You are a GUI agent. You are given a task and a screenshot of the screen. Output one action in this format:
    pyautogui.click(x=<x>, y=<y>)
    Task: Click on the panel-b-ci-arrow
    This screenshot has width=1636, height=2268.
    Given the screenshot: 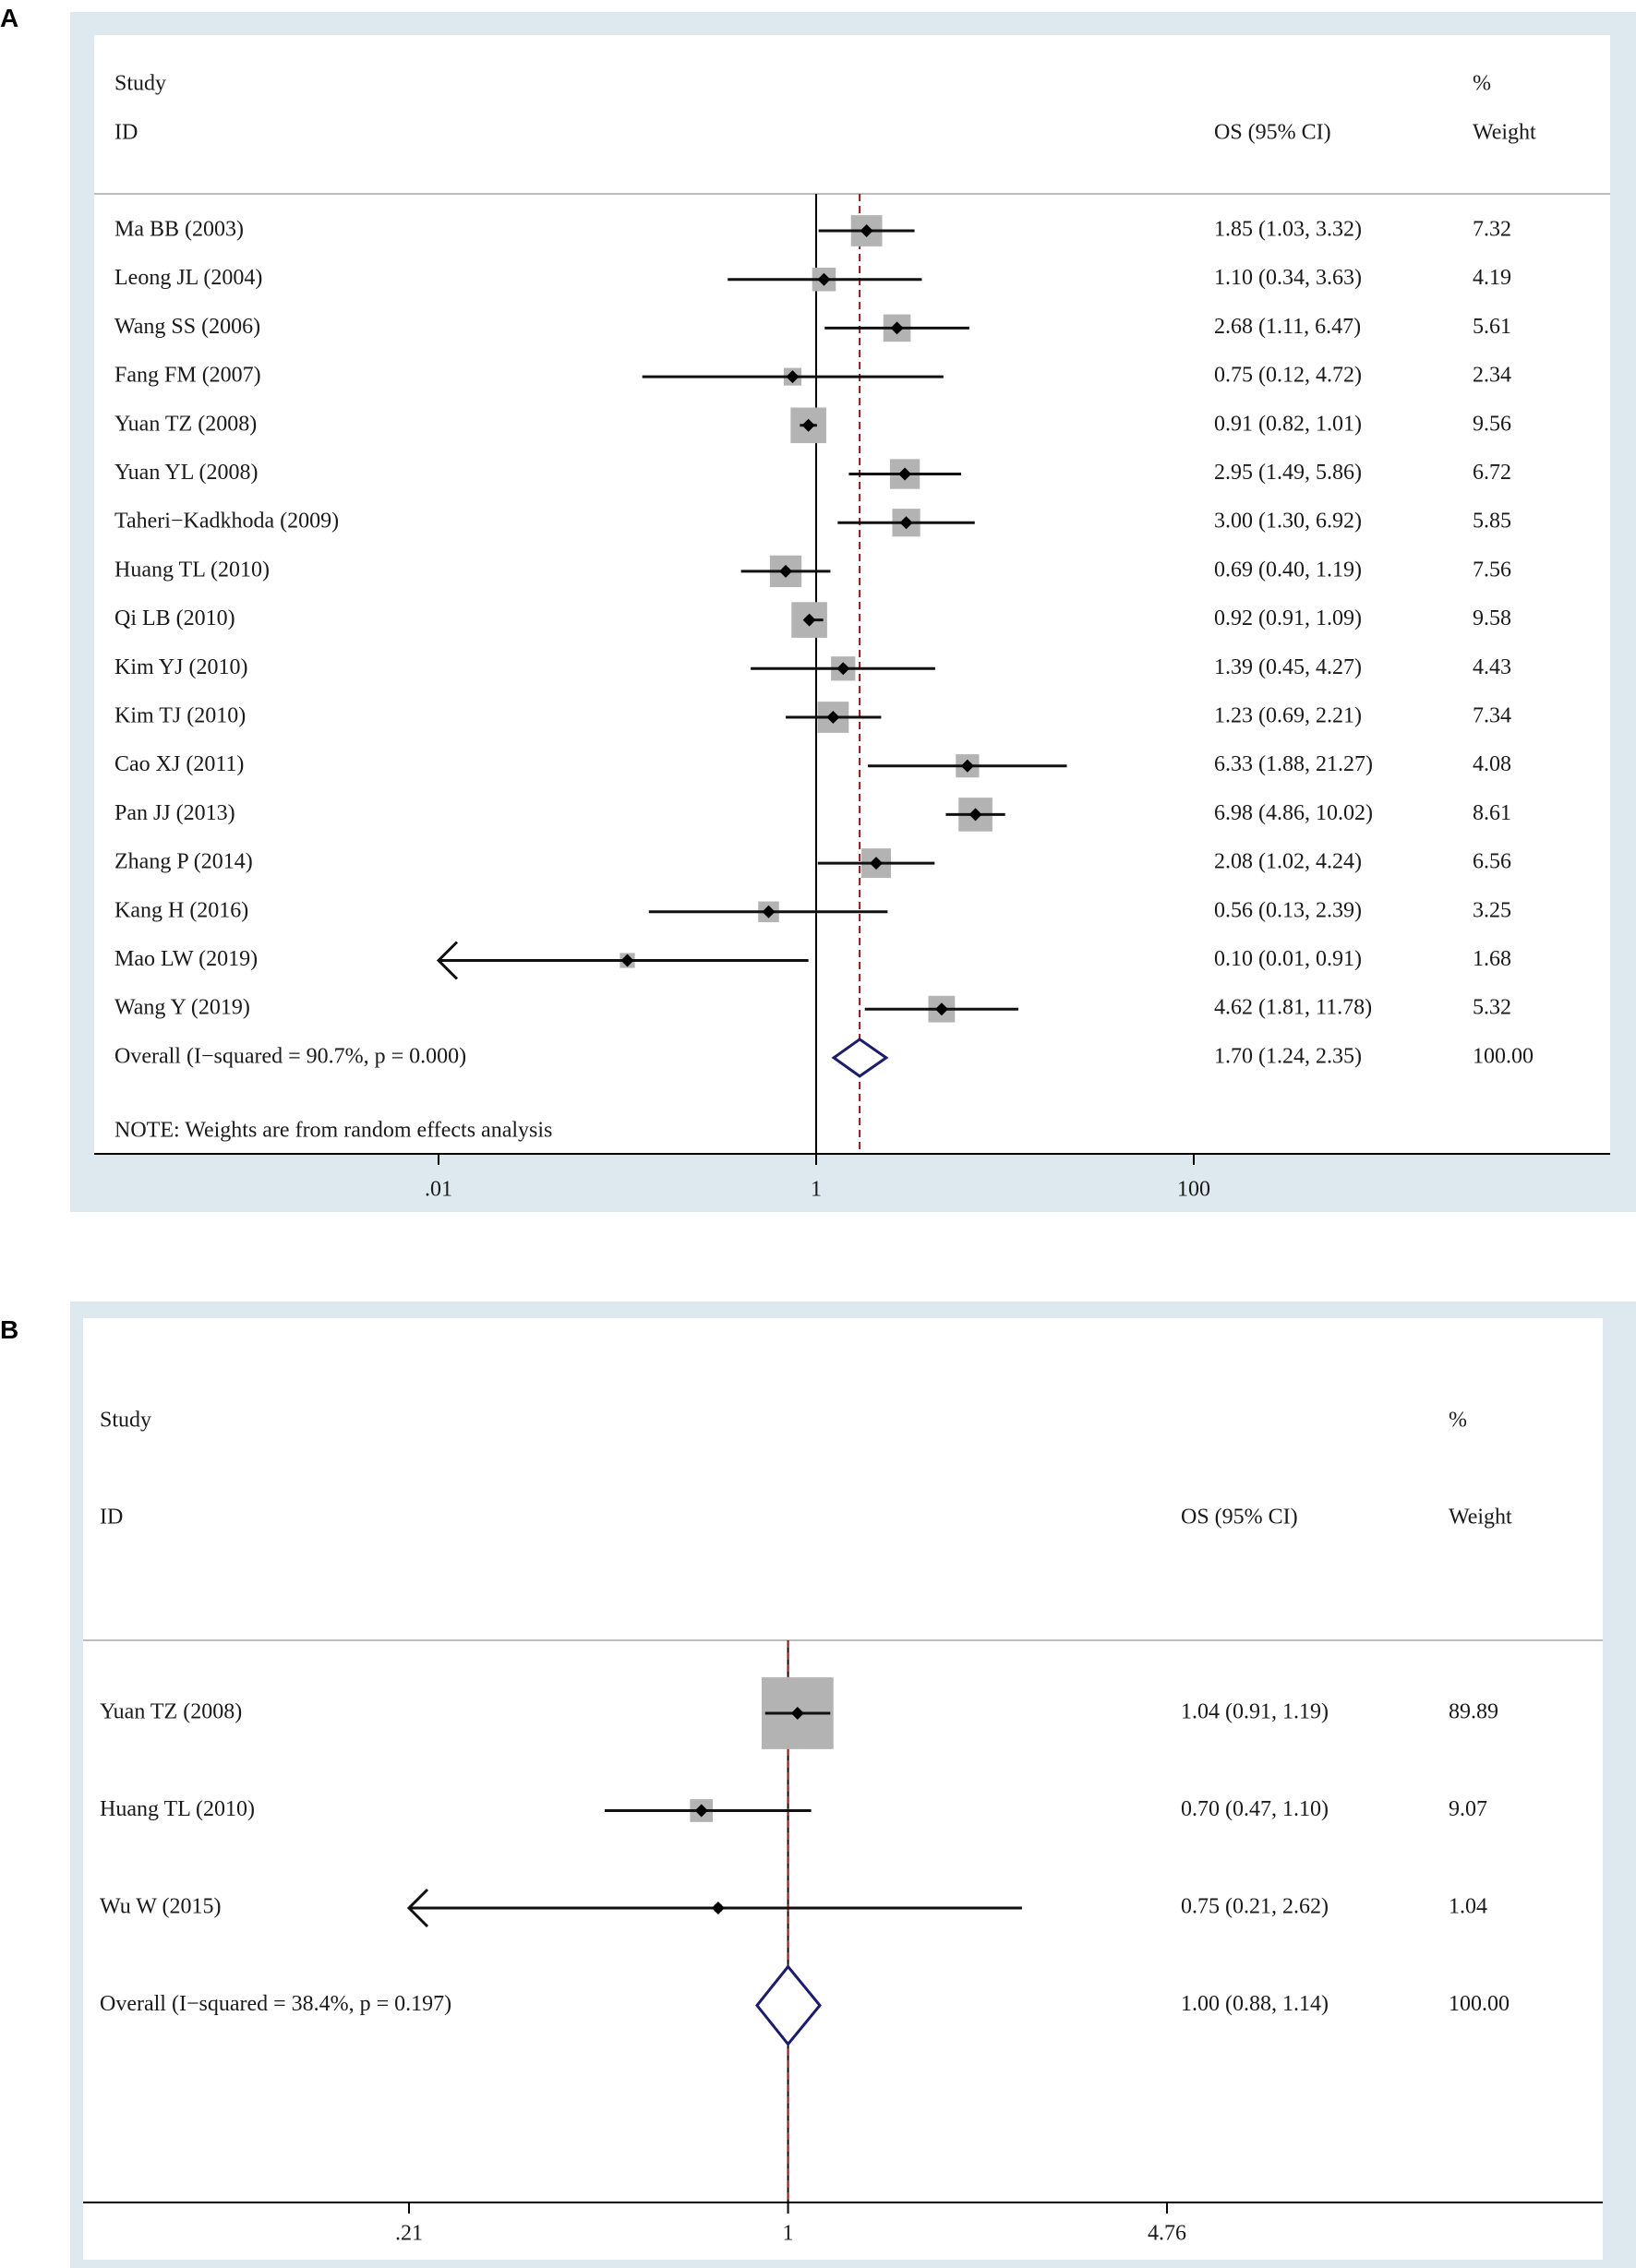 What is the action you would take?
    pyautogui.click(x=418, y=1908)
    